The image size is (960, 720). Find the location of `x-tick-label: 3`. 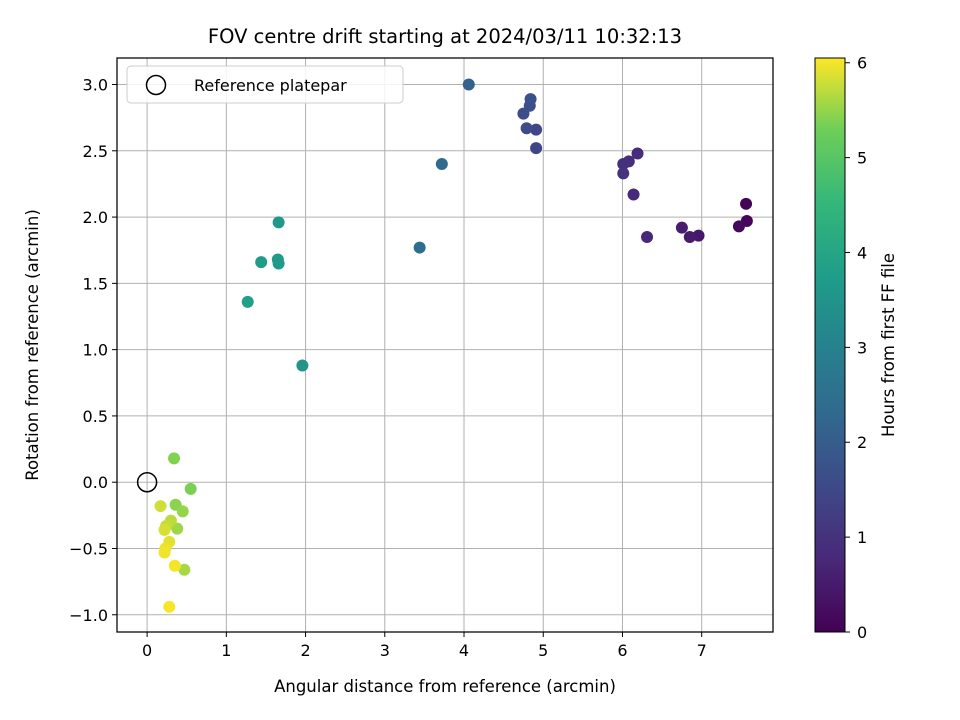

x-tick-label: 3 is located at coordinates (385, 650).